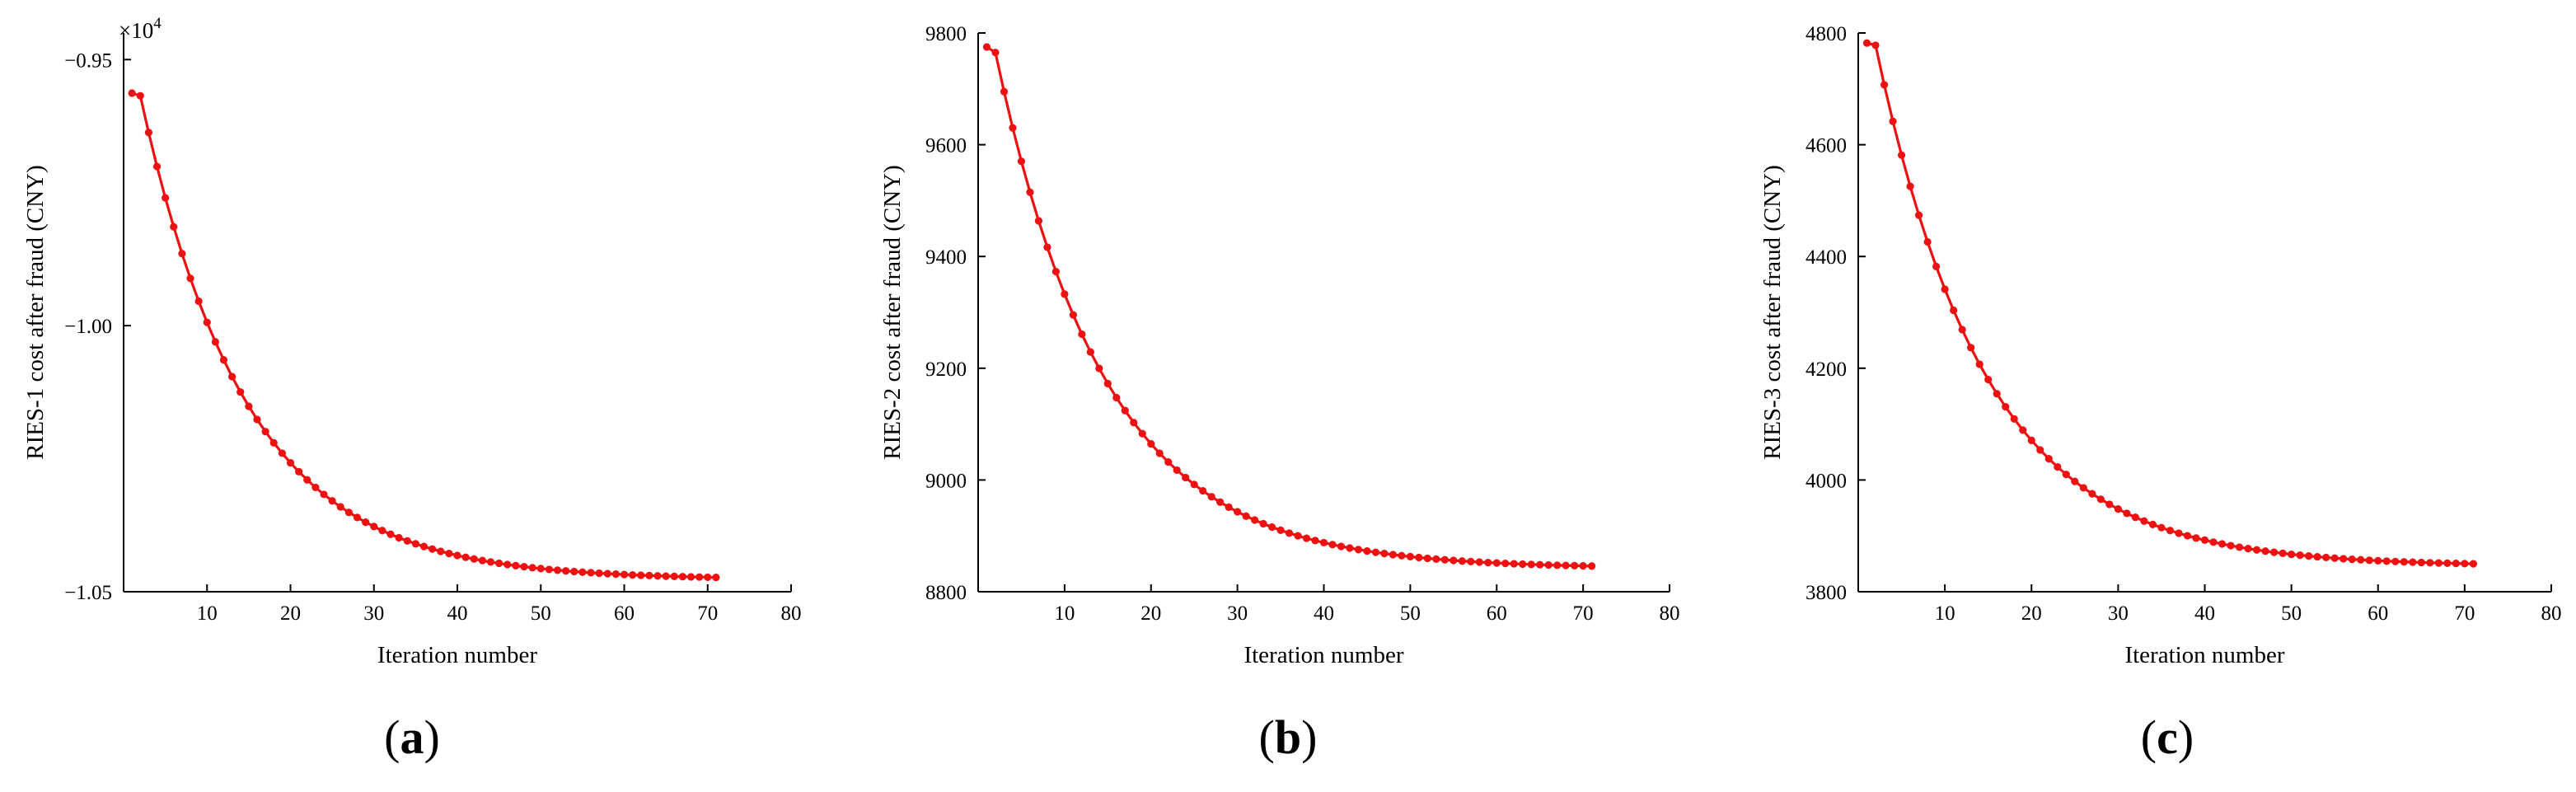  What do you see at coordinates (1826, 370) in the screenshot?
I see `y-tick-label: 4200` at bounding box center [1826, 370].